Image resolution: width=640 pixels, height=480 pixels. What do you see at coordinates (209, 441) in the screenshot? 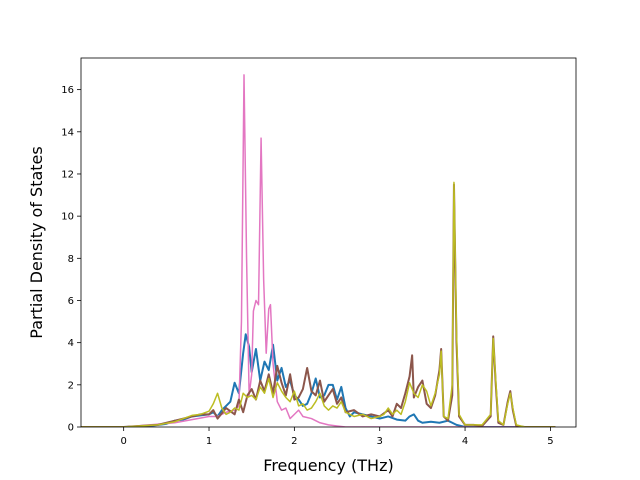
I see `x-tick-label: 1` at bounding box center [209, 441].